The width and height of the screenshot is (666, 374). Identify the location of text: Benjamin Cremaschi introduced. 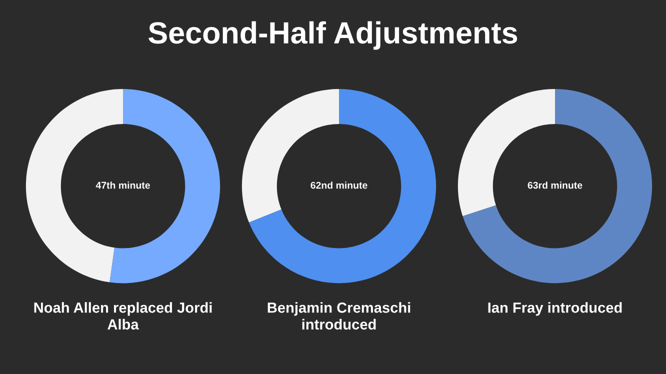
(339, 316).